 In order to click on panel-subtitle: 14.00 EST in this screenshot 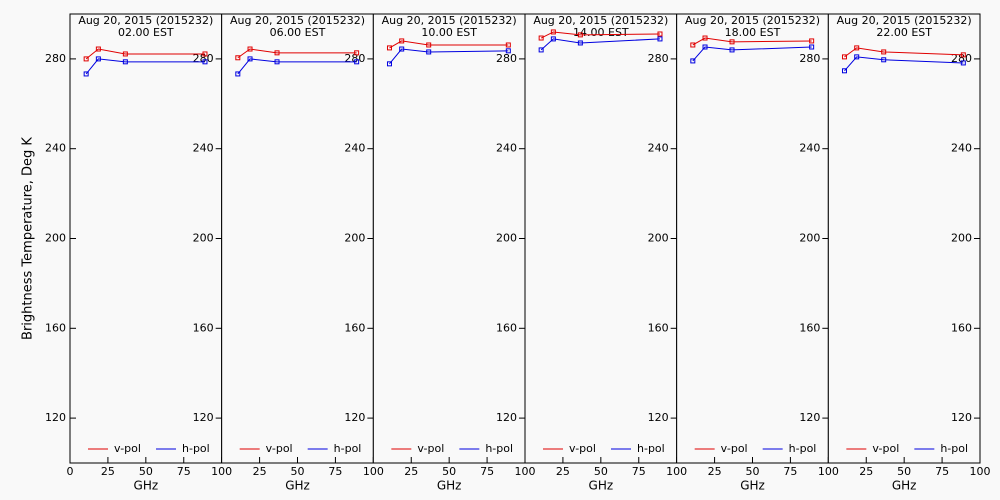, I will do `click(601, 32)`.